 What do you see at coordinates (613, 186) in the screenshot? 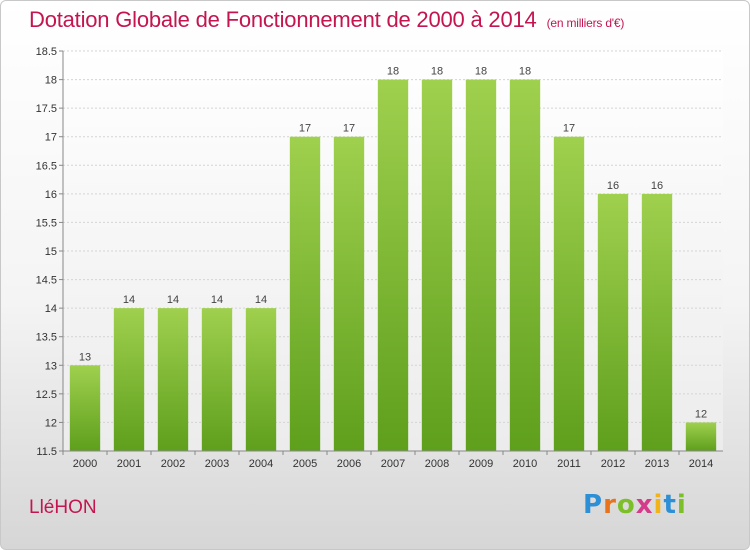
I see `value-label-2012: 16` at bounding box center [613, 186].